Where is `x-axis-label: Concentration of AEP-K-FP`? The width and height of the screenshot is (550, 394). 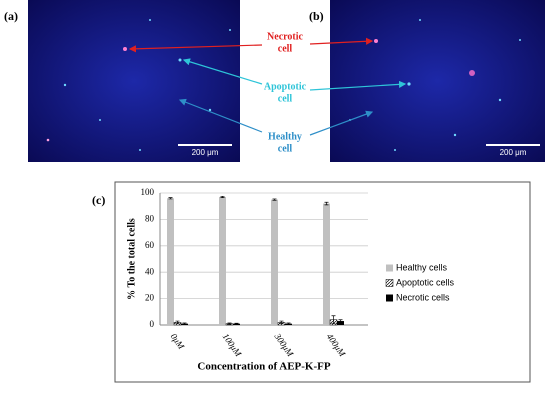
x-axis-label: Concentration of AEP-K-FP is located at coordinates (263, 367).